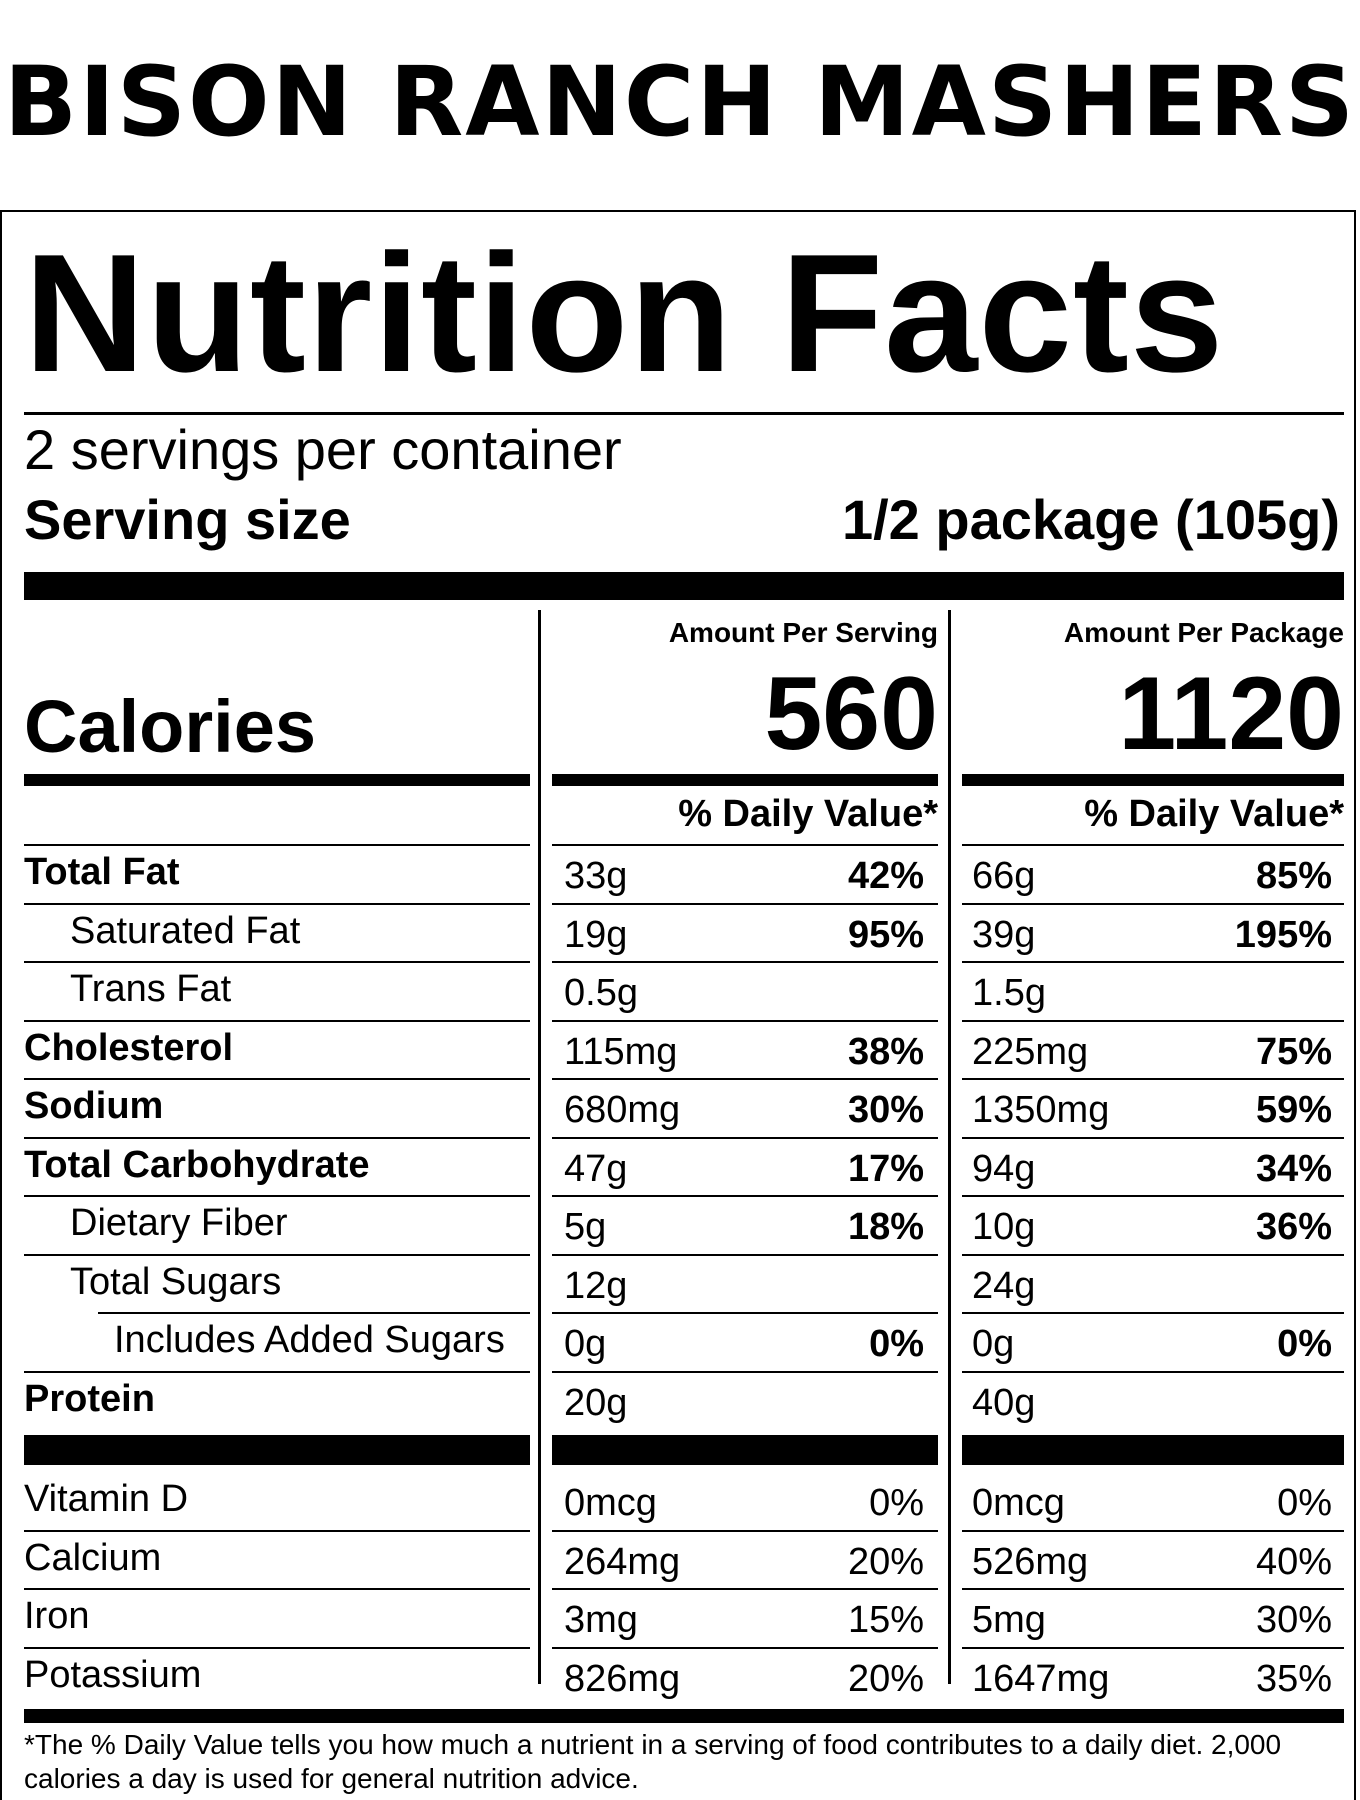  I want to click on amount-per-serving-header: Amount Per Serving, so click(803, 632).